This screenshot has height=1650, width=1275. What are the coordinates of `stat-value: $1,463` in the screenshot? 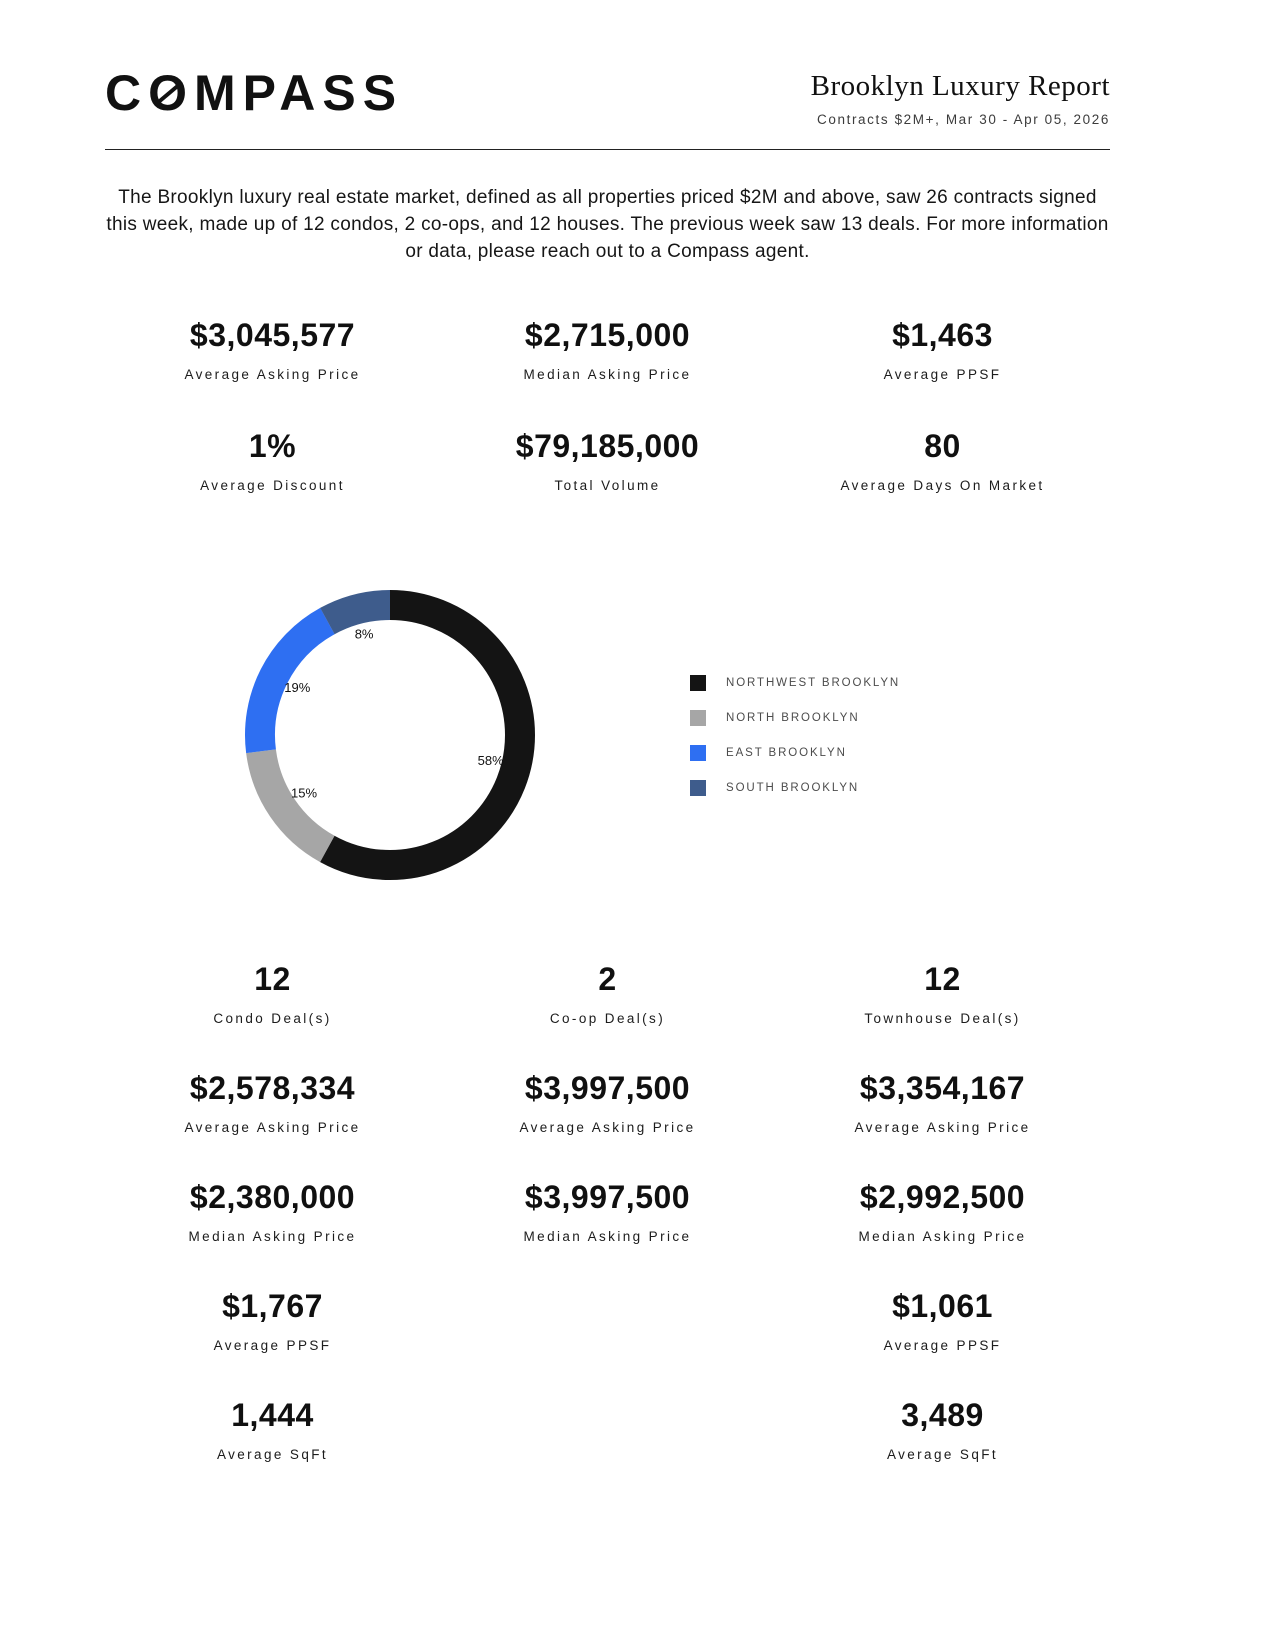 It's located at (942, 335).